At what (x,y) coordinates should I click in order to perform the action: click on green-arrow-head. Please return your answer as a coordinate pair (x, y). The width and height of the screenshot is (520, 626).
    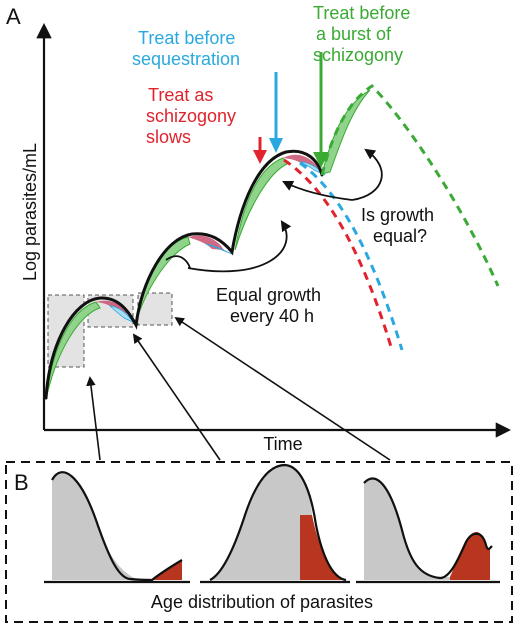
    Looking at the image, I should click on (321, 160).